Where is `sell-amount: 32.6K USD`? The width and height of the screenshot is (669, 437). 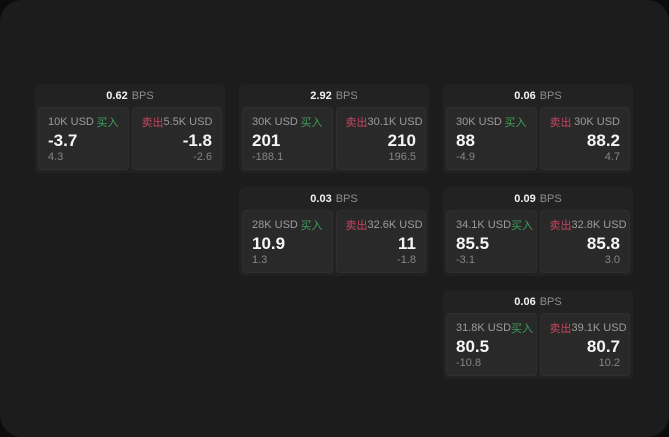 sell-amount: 32.6K USD is located at coordinates (395, 225).